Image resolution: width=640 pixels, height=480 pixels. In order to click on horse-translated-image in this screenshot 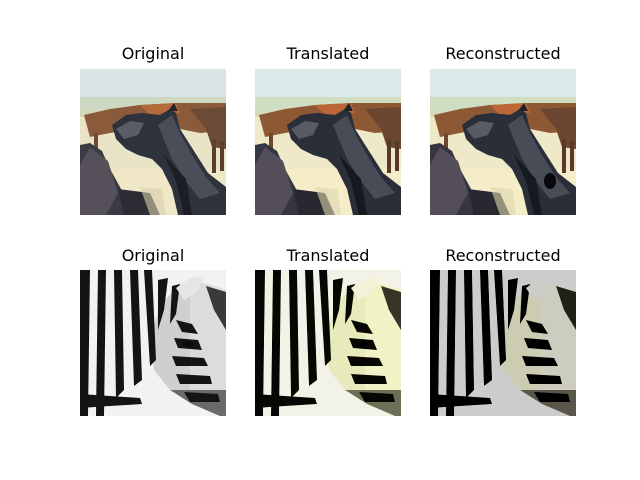, I will do `click(328, 142)`.